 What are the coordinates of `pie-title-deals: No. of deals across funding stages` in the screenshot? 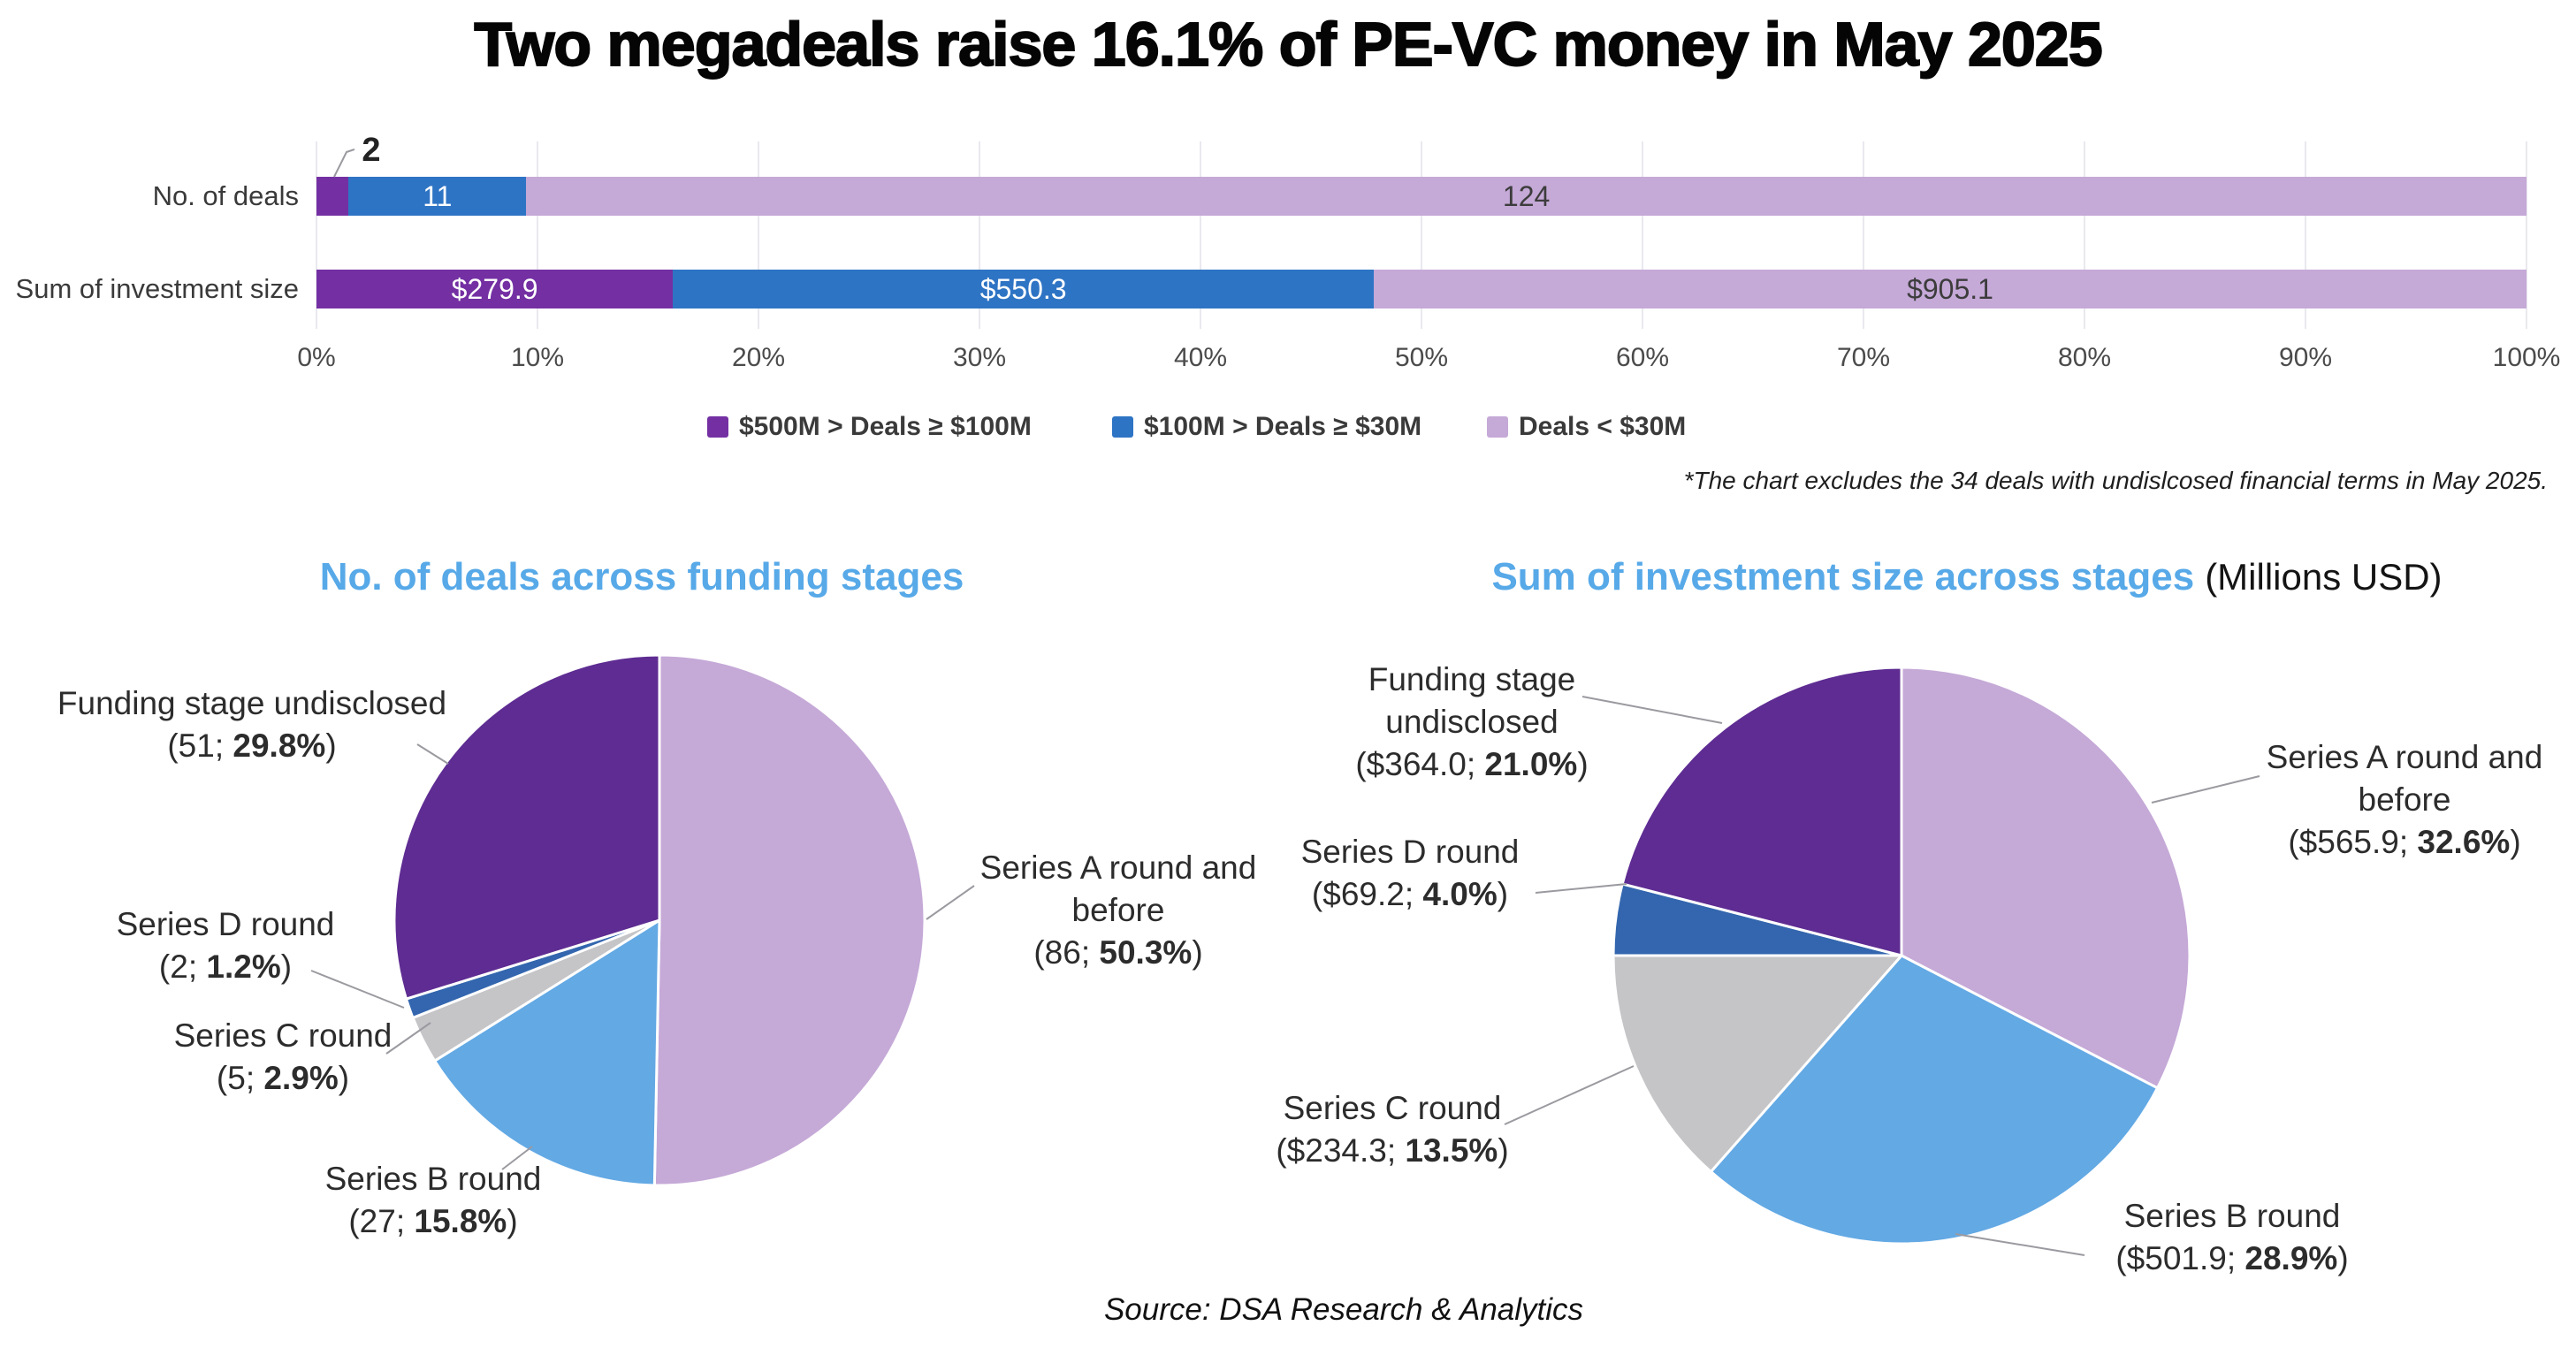 It's located at (641, 577).